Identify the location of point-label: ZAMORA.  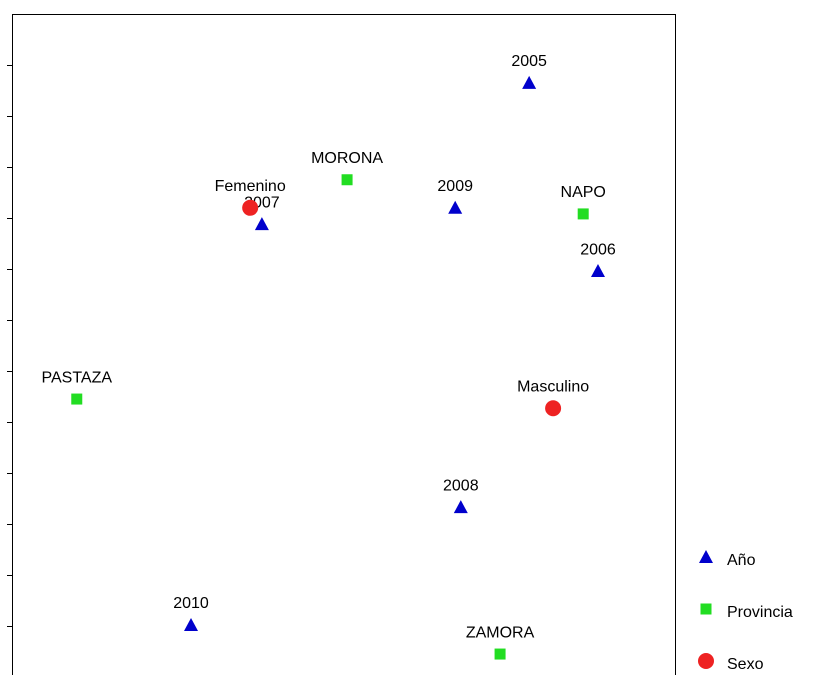
(500, 632).